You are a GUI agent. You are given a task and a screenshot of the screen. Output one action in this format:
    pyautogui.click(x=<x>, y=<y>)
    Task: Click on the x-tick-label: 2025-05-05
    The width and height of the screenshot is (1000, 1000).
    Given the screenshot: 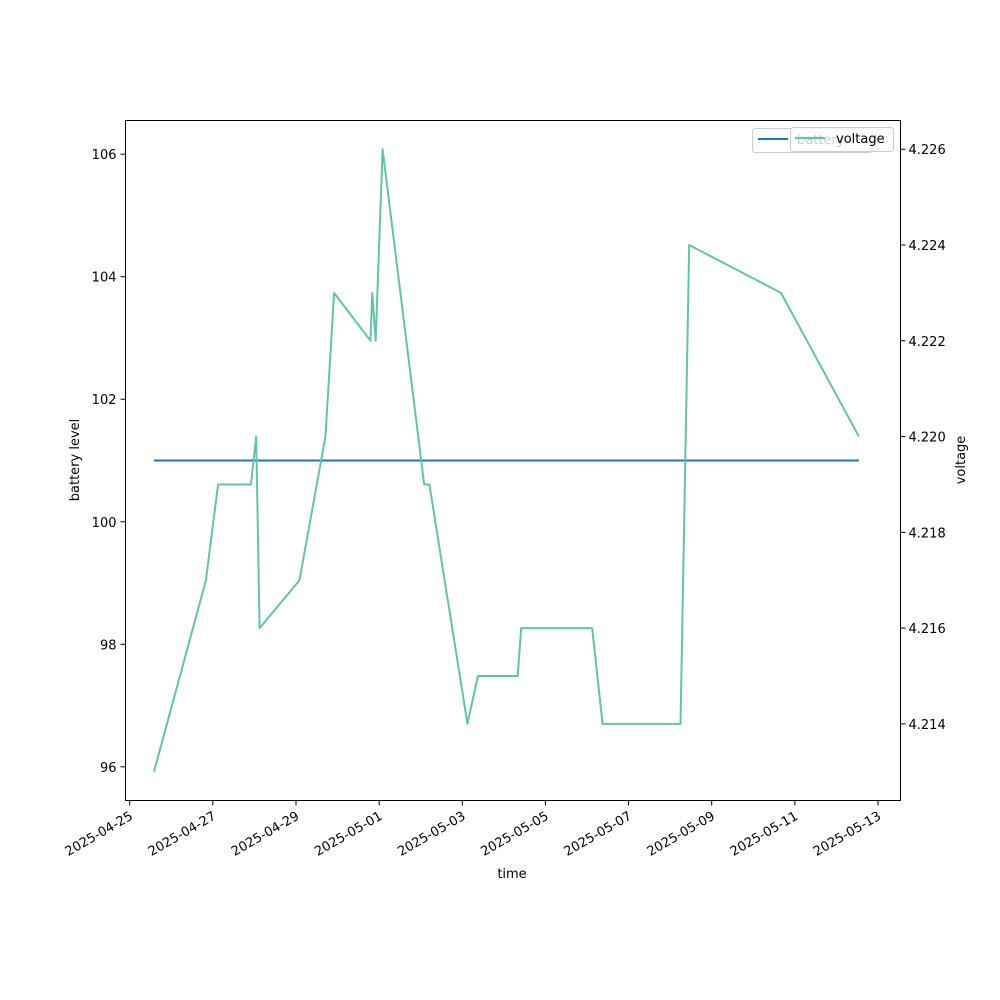 What is the action you would take?
    pyautogui.click(x=514, y=834)
    